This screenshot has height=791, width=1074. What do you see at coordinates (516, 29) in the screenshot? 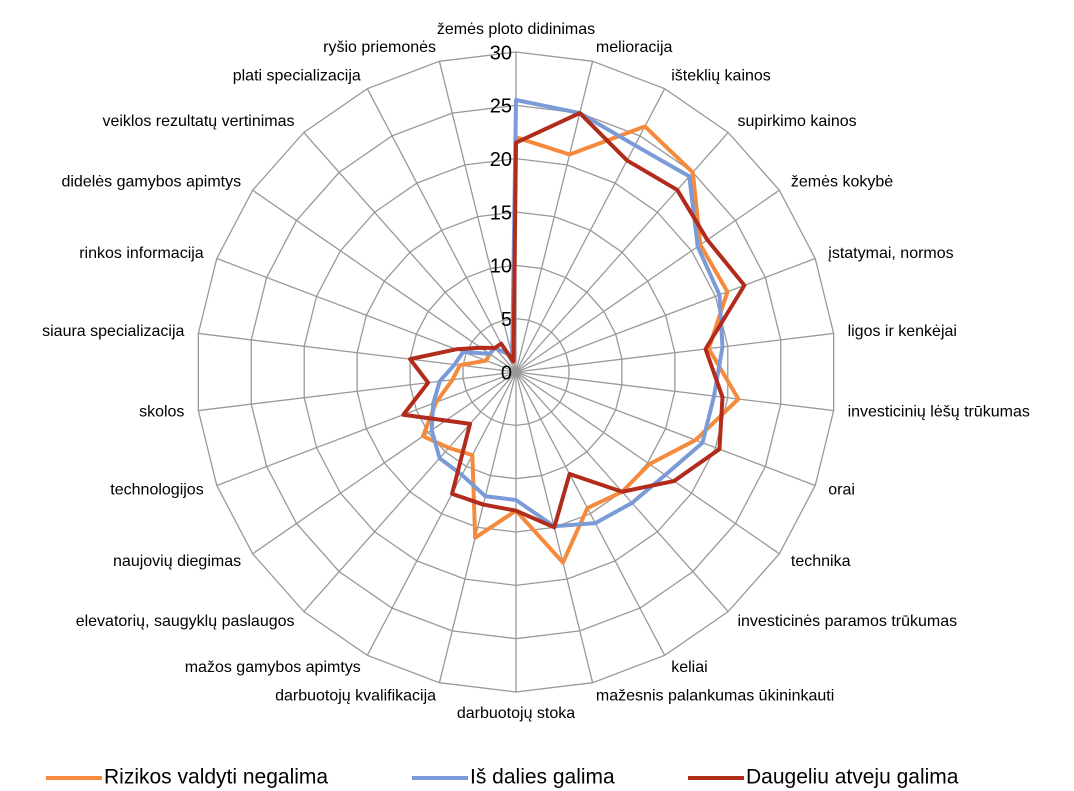
I see `category-label: žemės ploto didinimas` at bounding box center [516, 29].